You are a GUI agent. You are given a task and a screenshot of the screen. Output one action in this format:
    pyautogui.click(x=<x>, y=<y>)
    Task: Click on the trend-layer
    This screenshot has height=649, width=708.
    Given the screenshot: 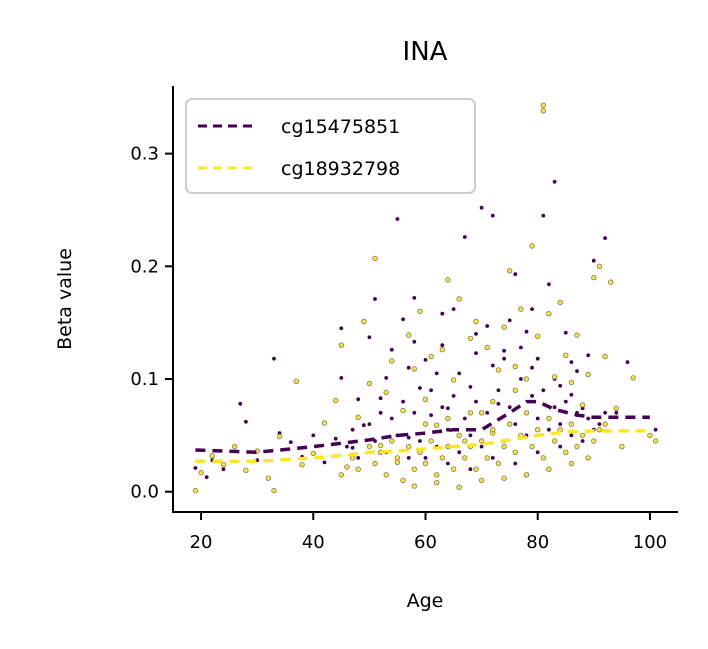 What is the action you would take?
    pyautogui.click(x=422, y=431)
    